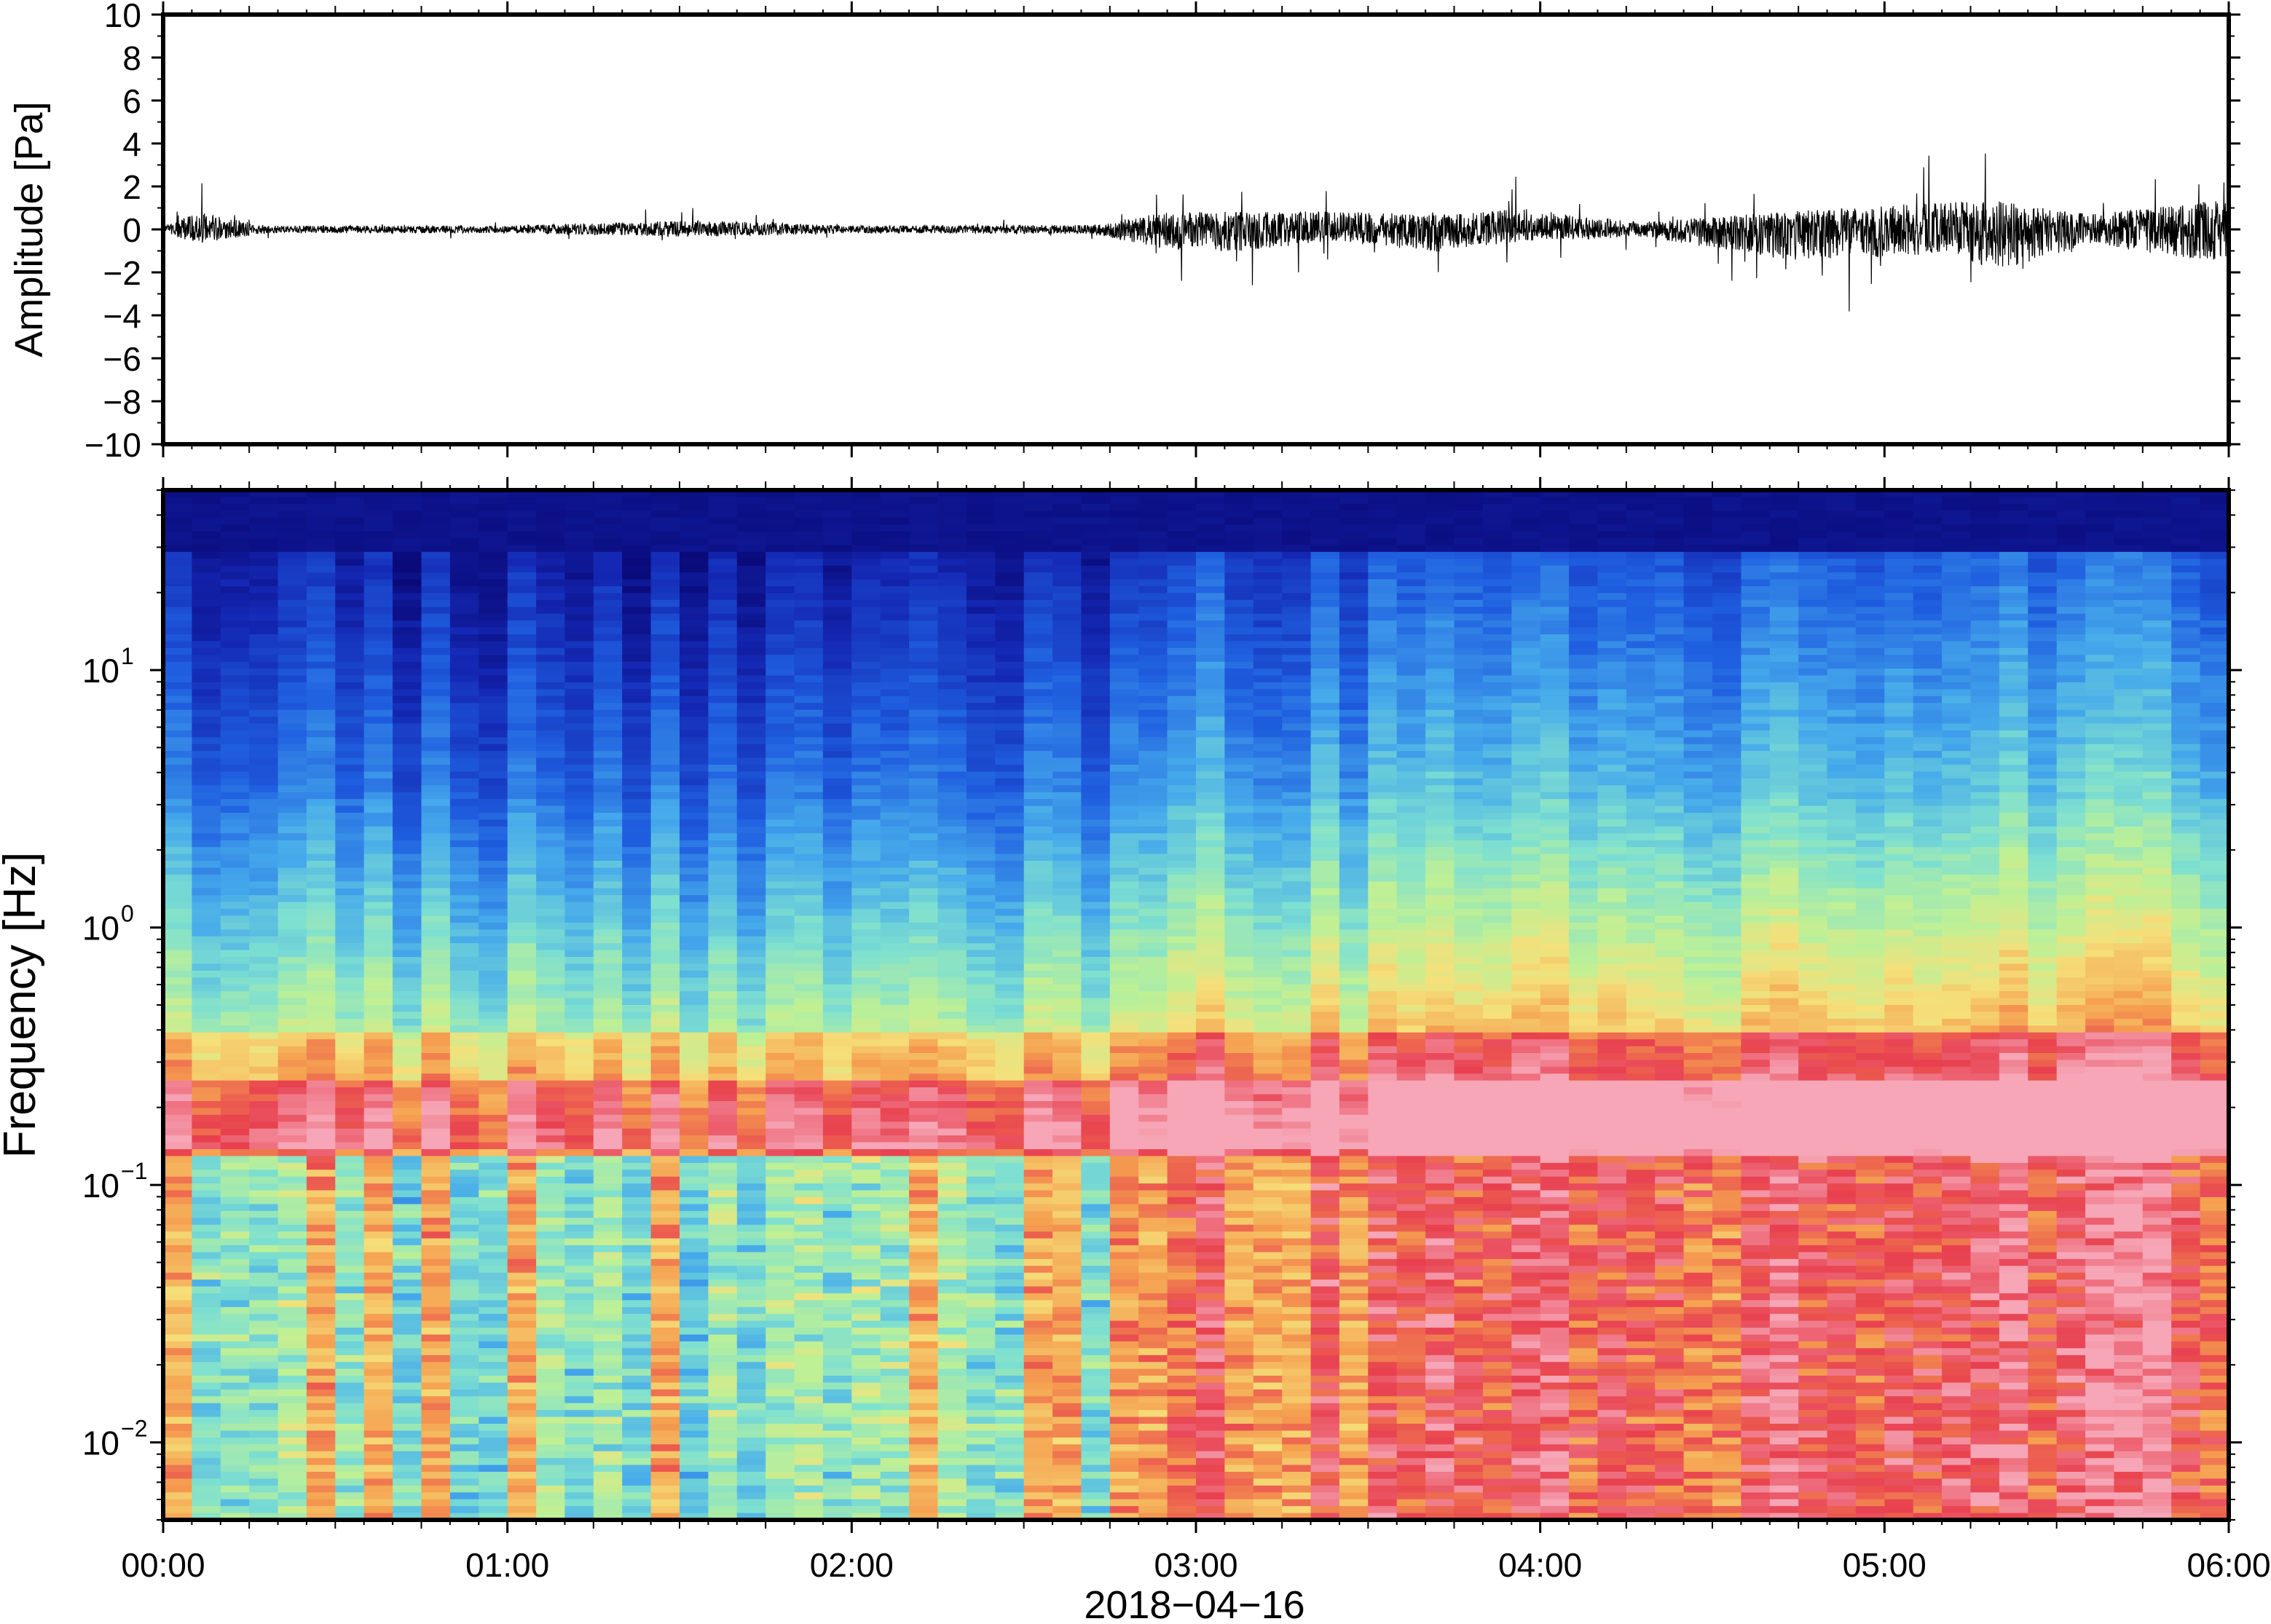 Image resolution: width=2271 pixels, height=1624 pixels. Describe the element at coordinates (131, 144) in the screenshot. I see `waveform-y-tick-label: 4` at that location.